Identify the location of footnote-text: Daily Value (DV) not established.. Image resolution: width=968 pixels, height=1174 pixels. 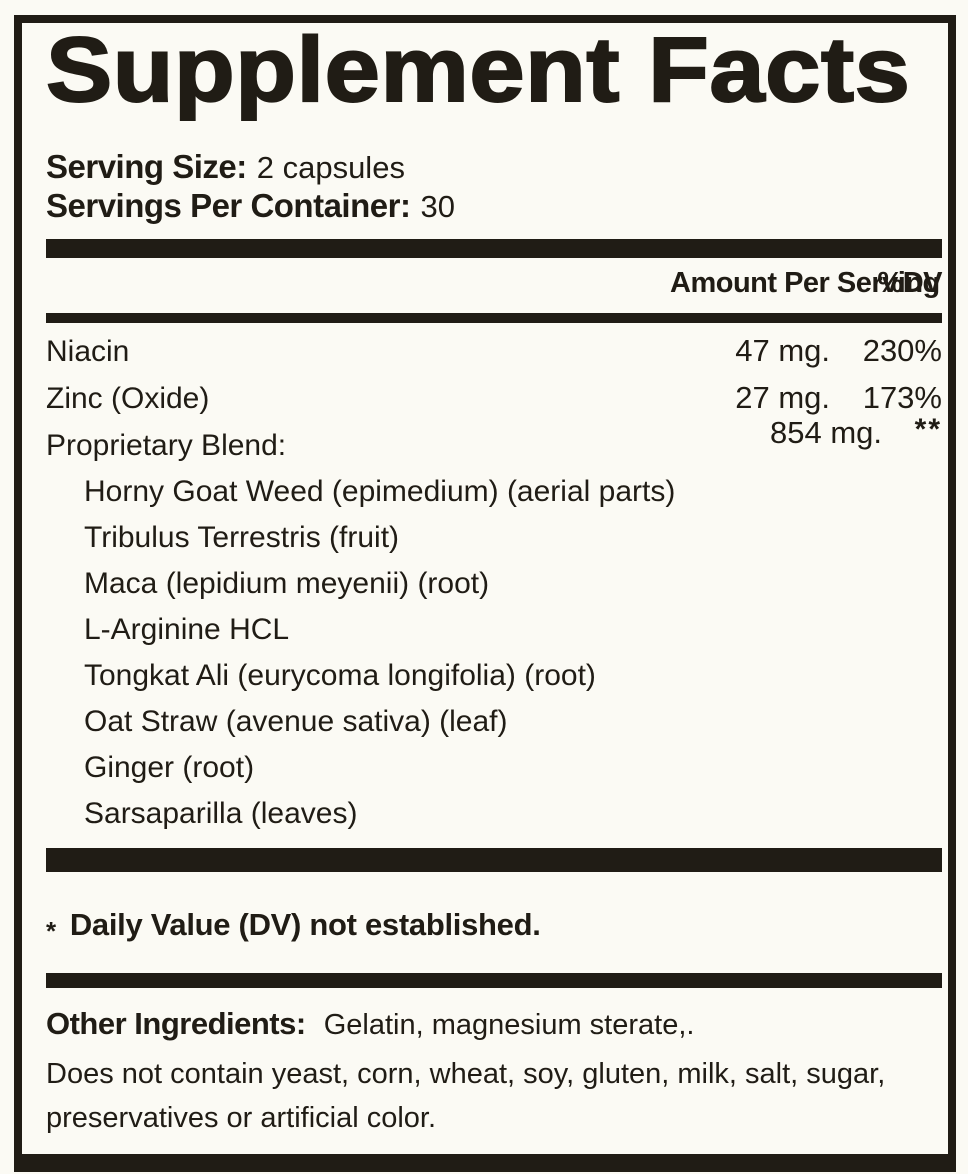
(305, 924).